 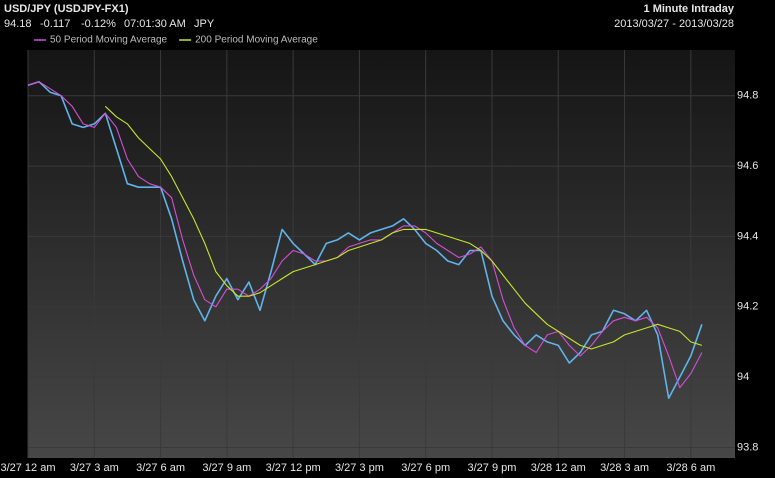 What do you see at coordinates (27, 468) in the screenshot?
I see `x-tick-label: 3/27 12 am` at bounding box center [27, 468].